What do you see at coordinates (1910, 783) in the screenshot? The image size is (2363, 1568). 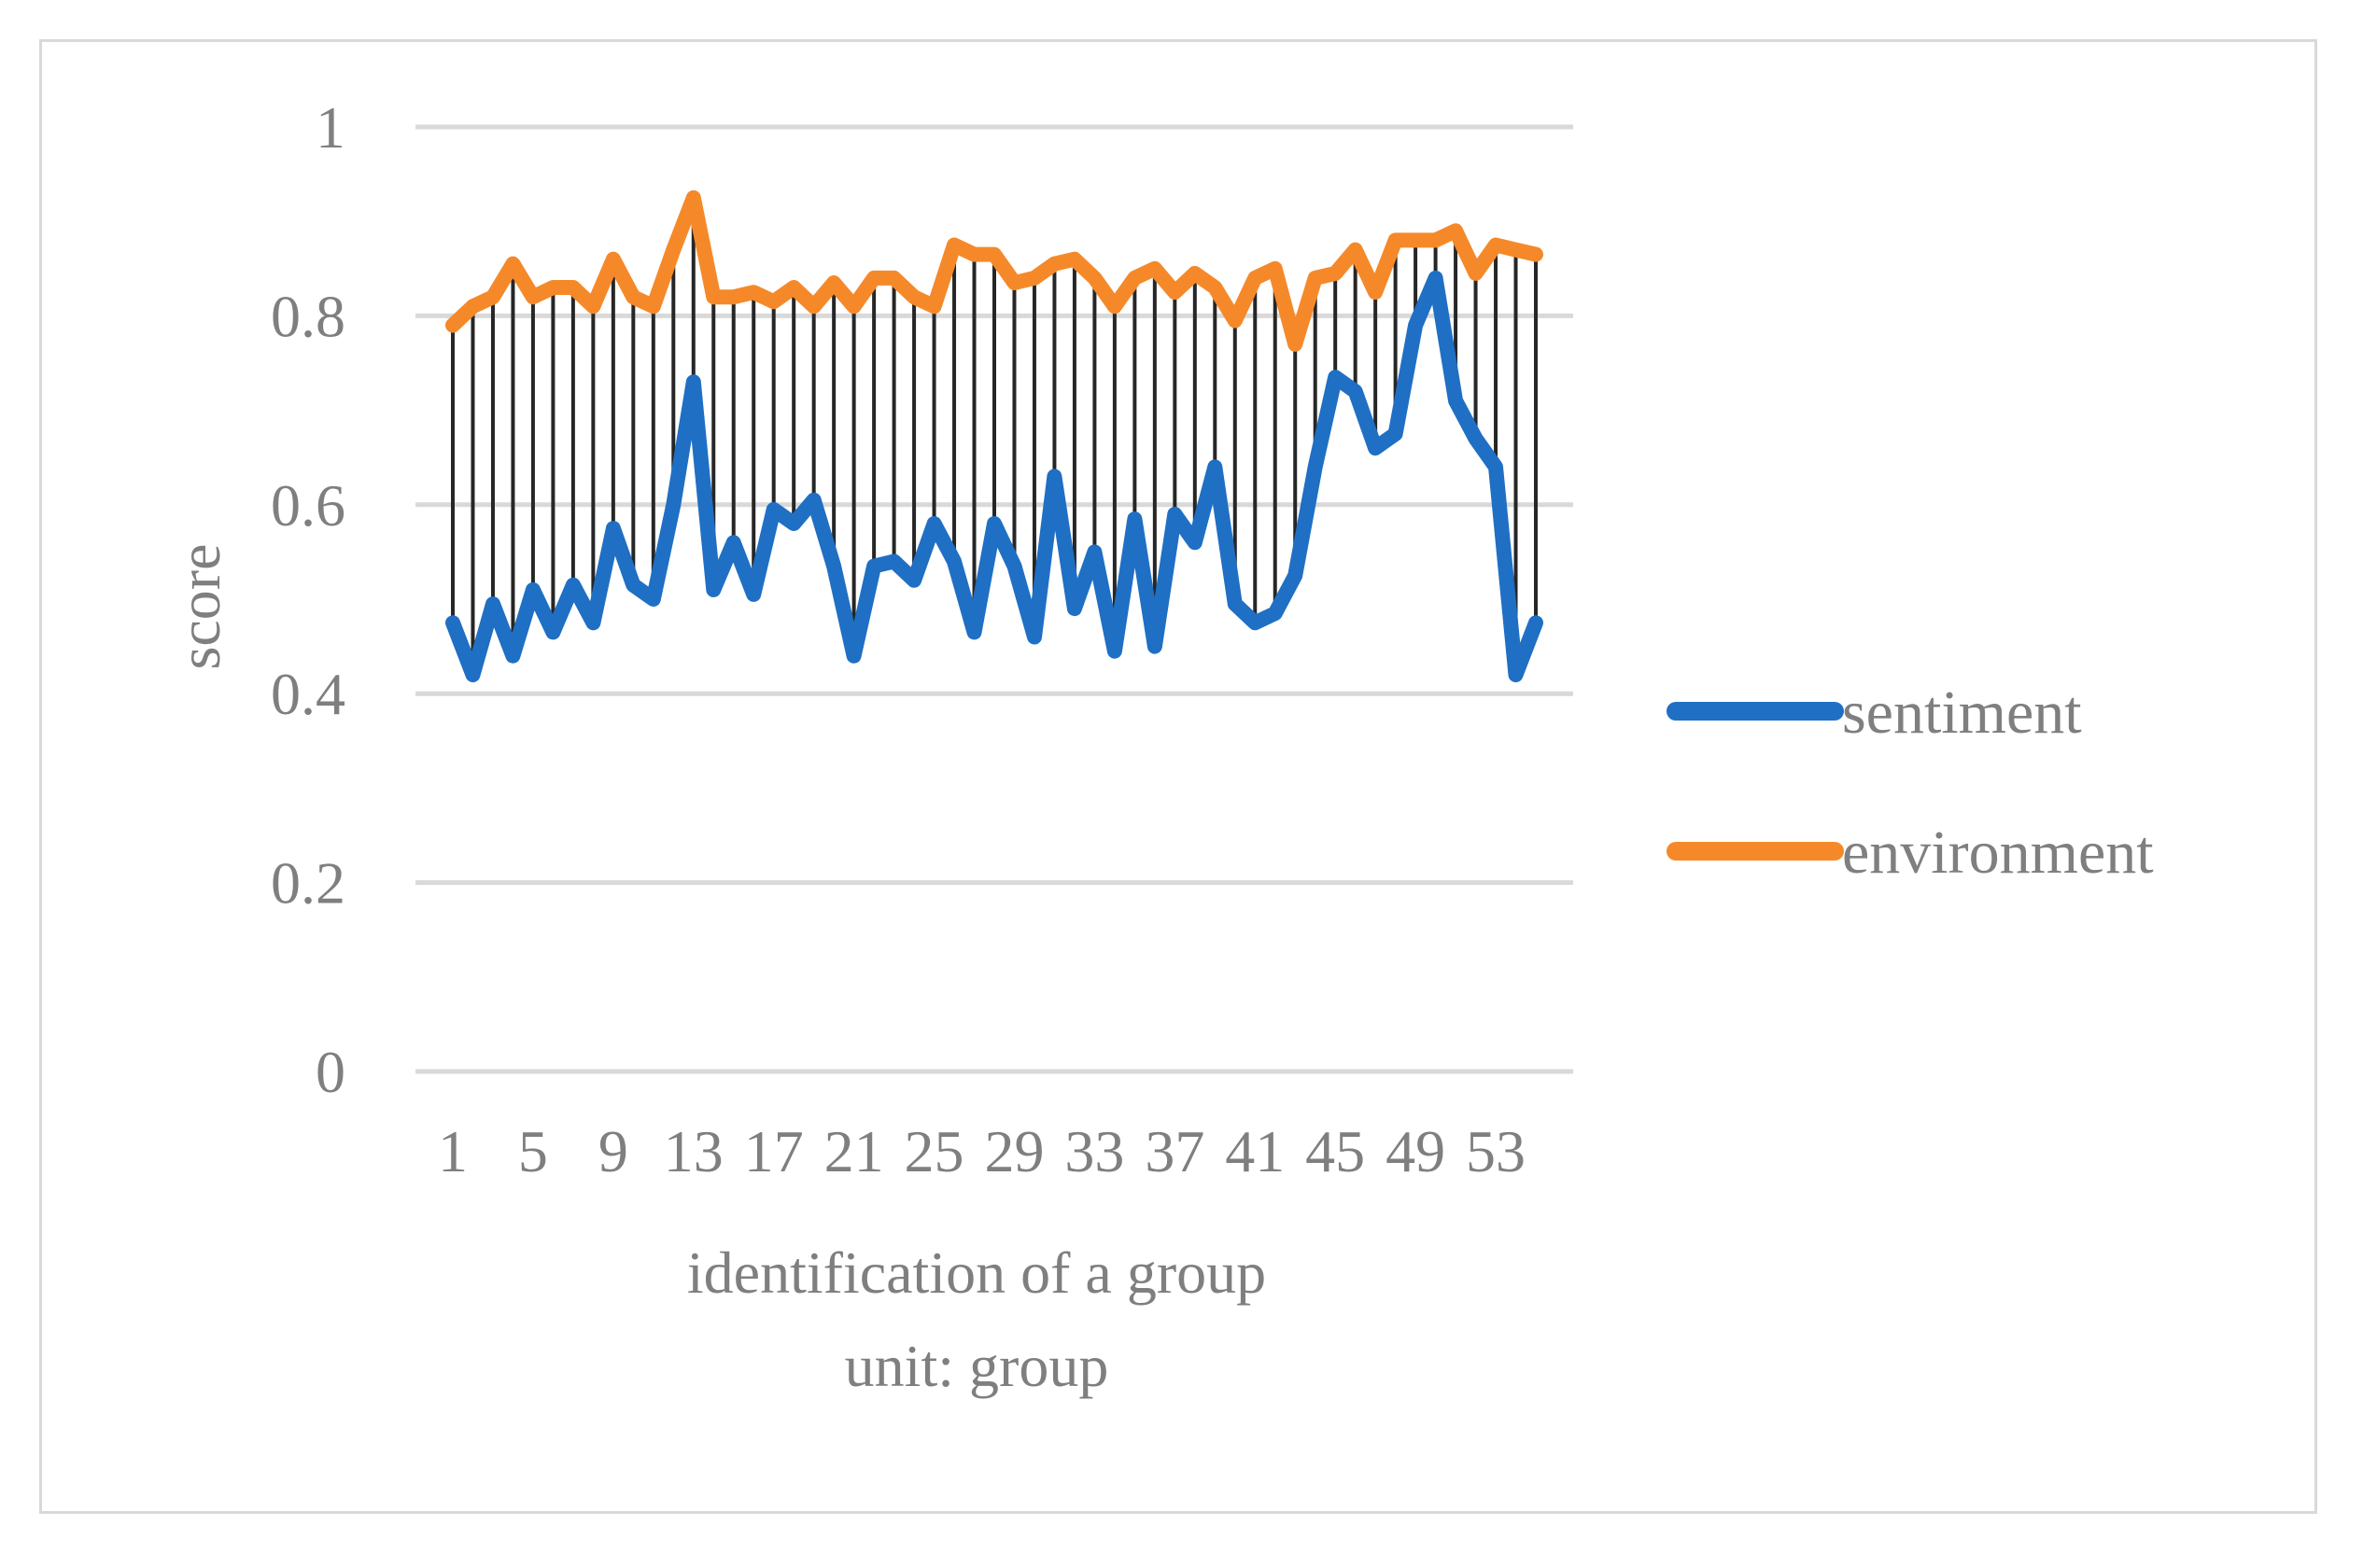 I see `legend: sentiment environment` at bounding box center [1910, 783].